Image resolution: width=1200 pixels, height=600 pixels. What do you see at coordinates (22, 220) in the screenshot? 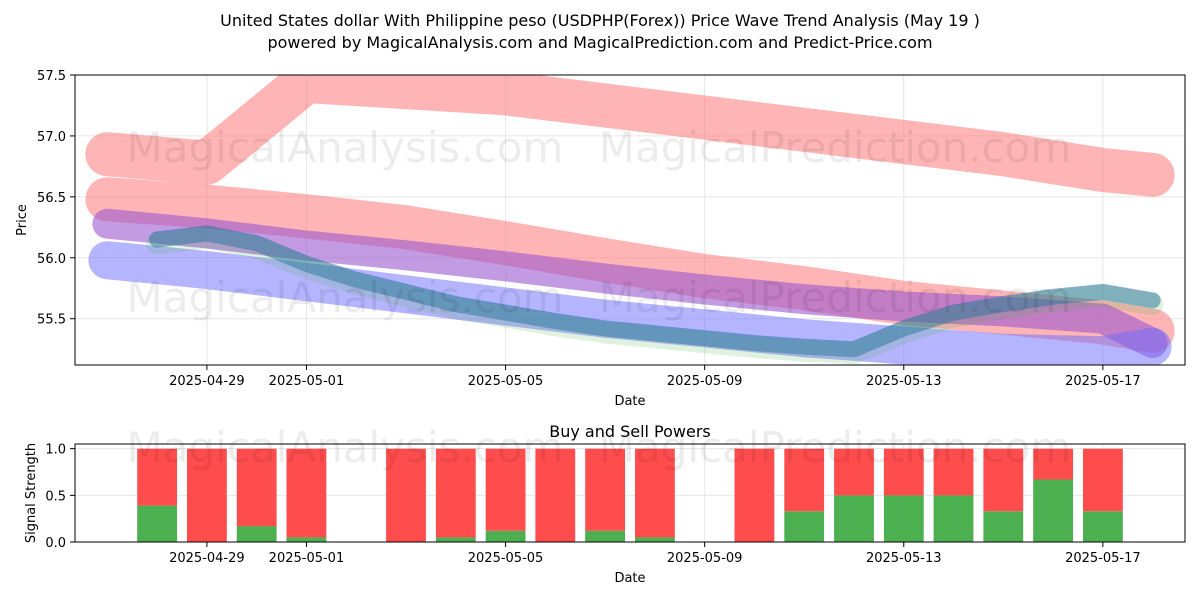
I see `price-y-axis-label: Price` at bounding box center [22, 220].